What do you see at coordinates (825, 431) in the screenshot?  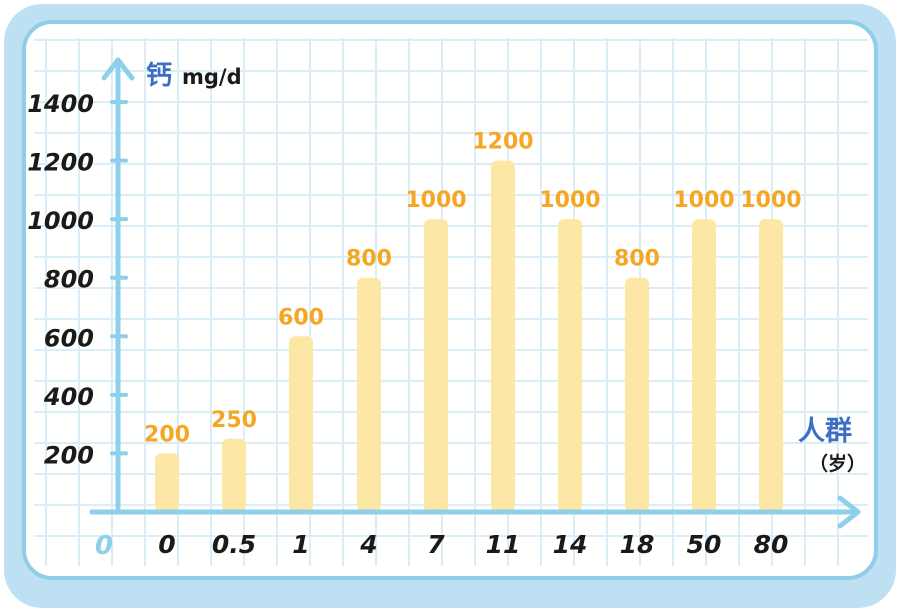 I see `x-axis-title: 人群` at bounding box center [825, 431].